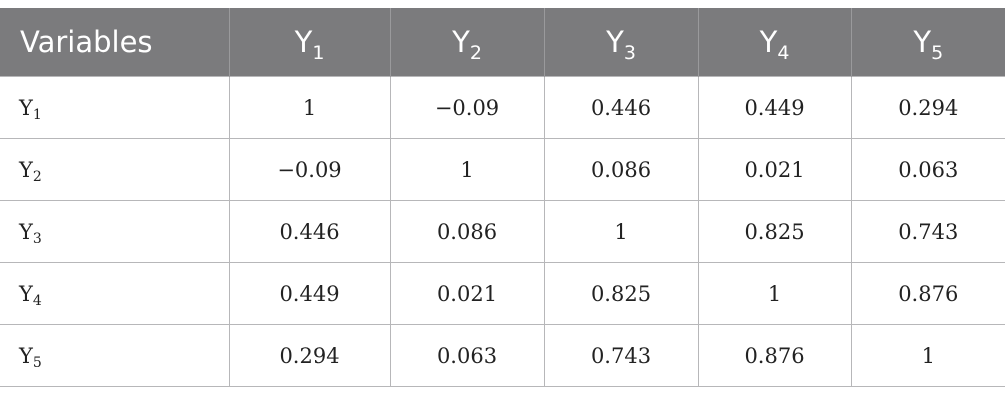 This screenshot has height=404, width=1005. Describe the element at coordinates (115, 107) in the screenshot. I see `row-label-y1: Y1` at that location.